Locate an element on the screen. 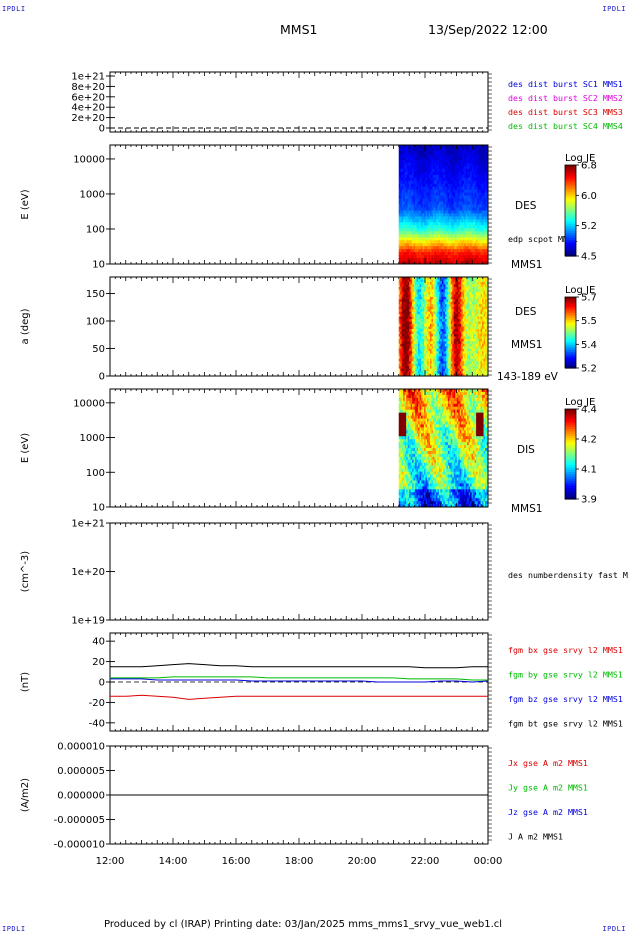  burst-legend-1: des dist burst SC1 MMS1 is located at coordinates (565, 84).